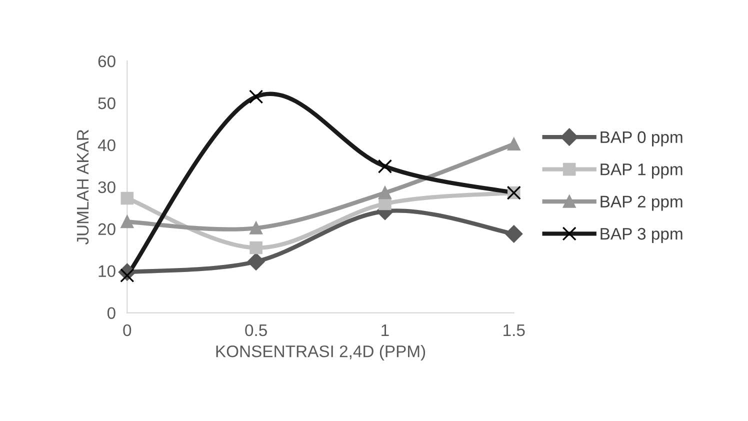 The width and height of the screenshot is (748, 421). I want to click on y-tick-label: 0, so click(111, 313).